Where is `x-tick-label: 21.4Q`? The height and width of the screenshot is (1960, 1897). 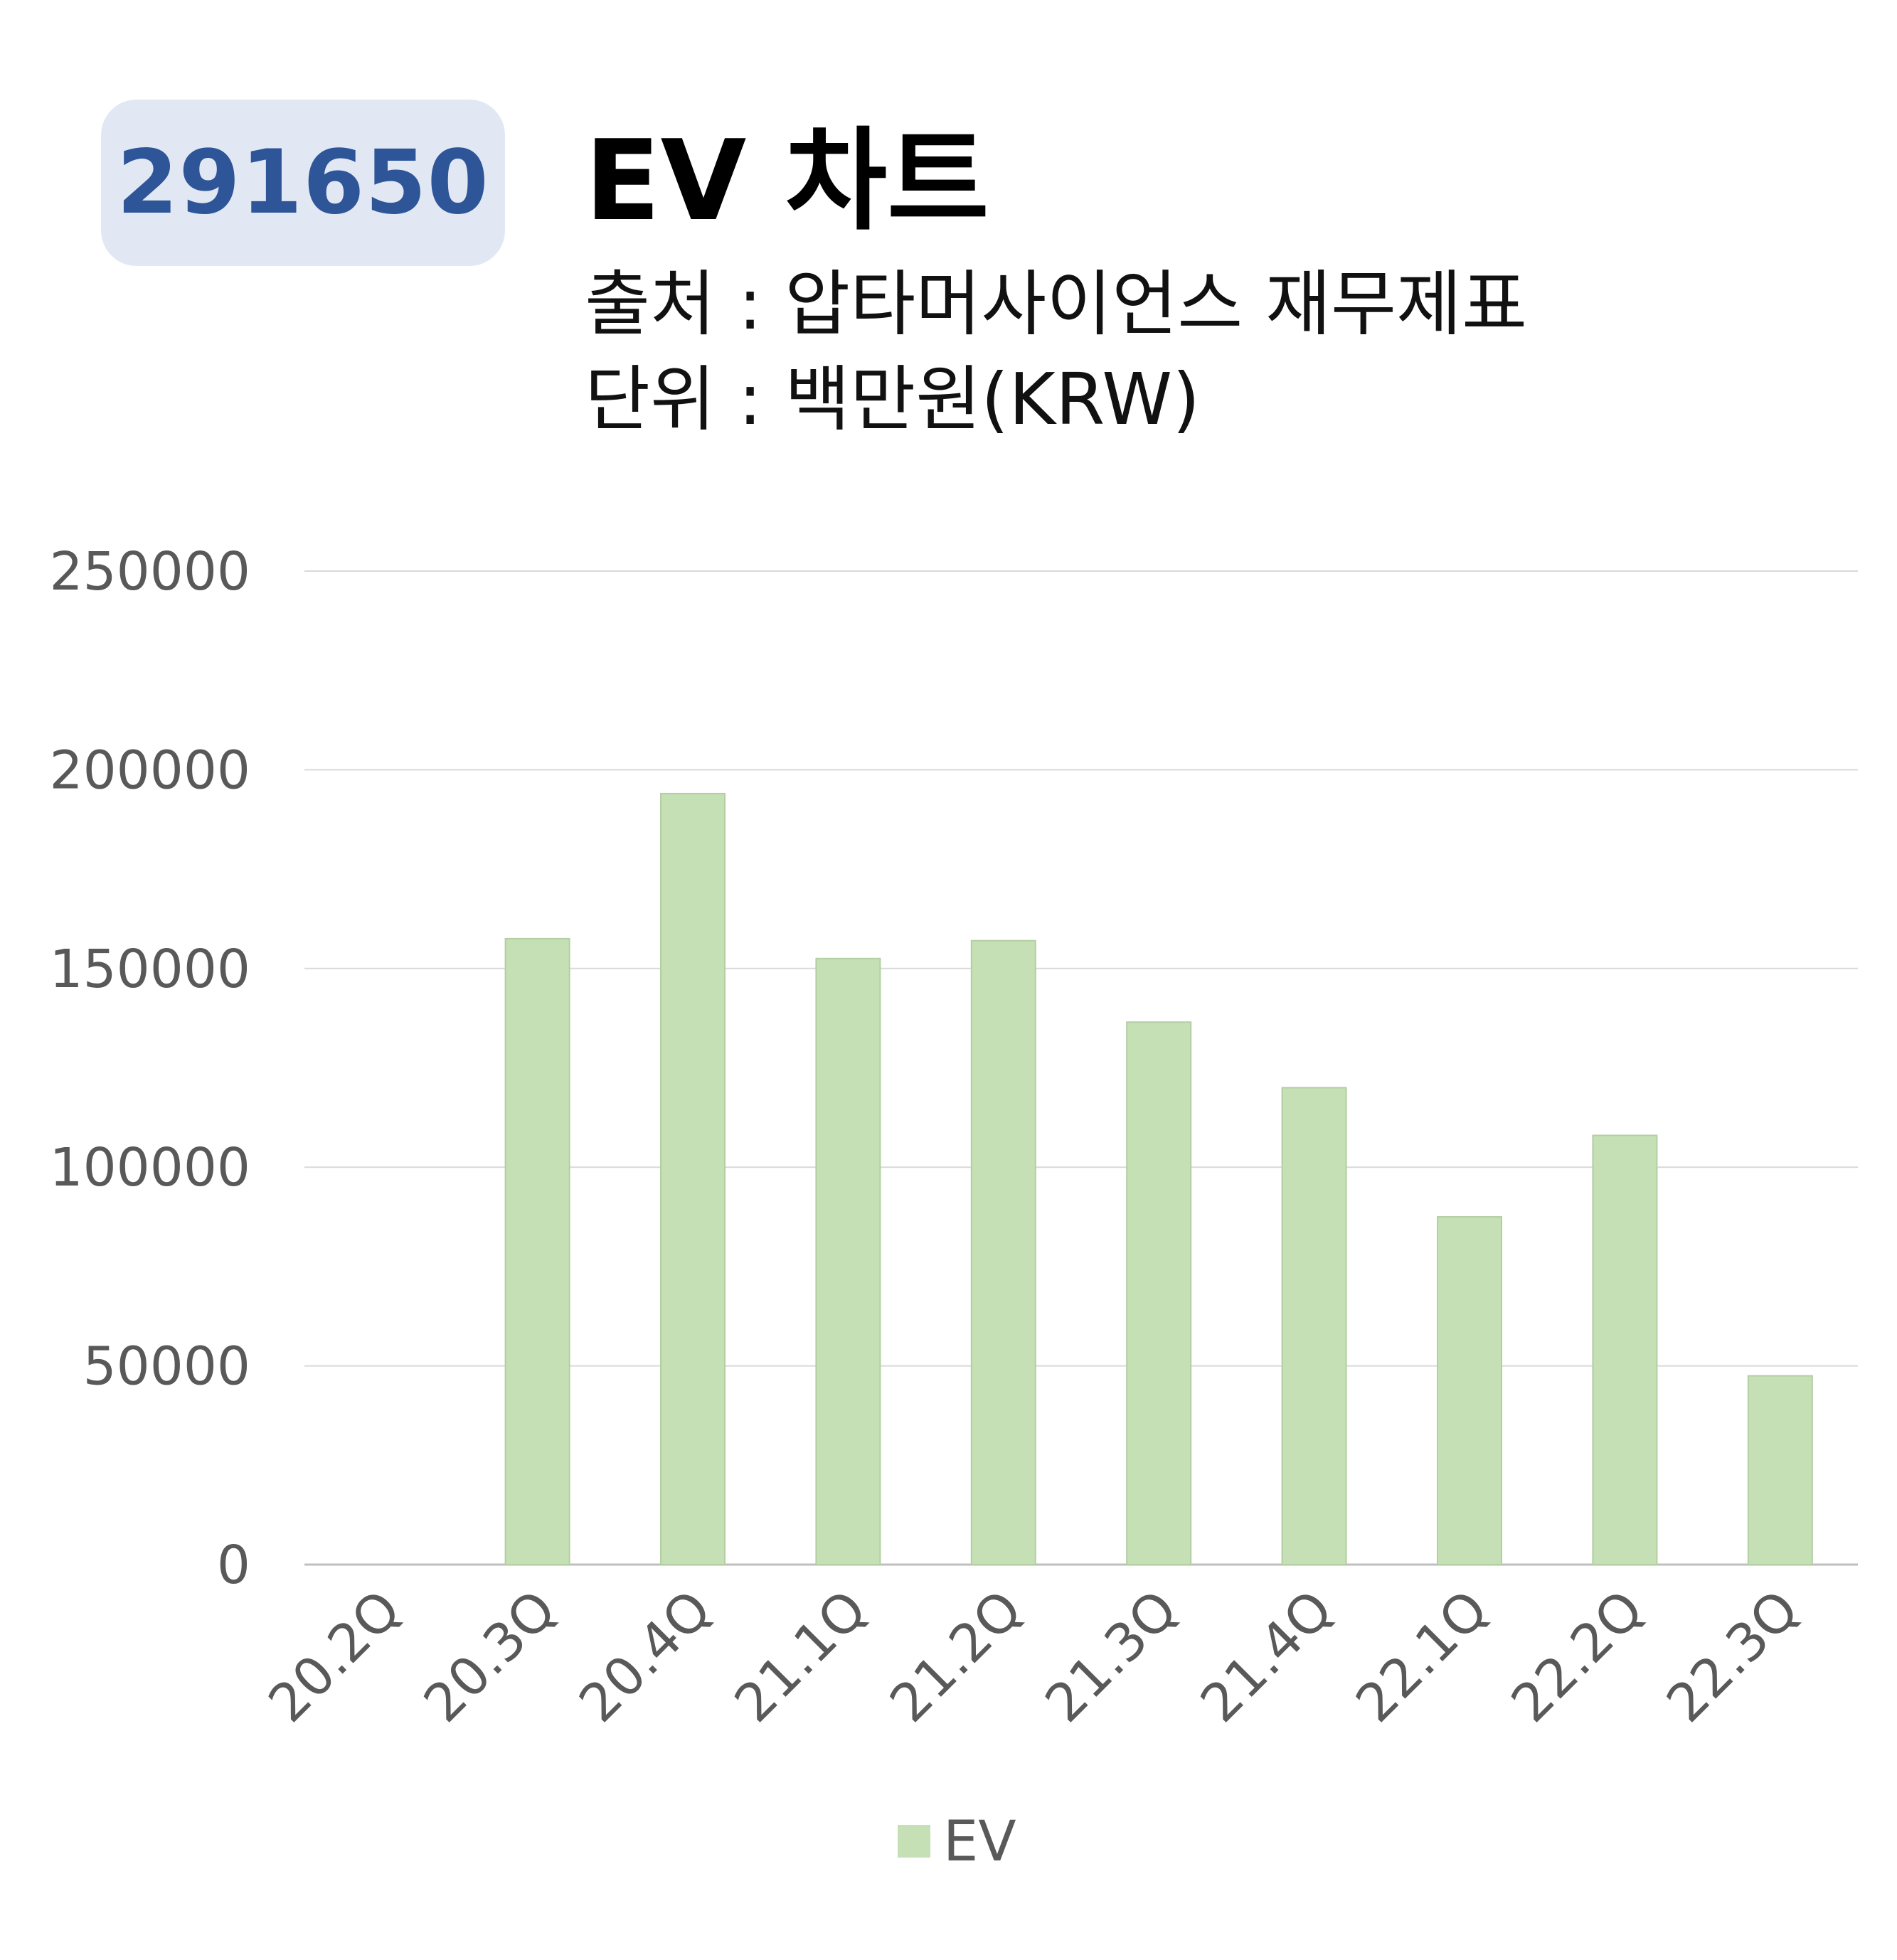
x-tick-label: 21.4Q is located at coordinates (1267, 1657).